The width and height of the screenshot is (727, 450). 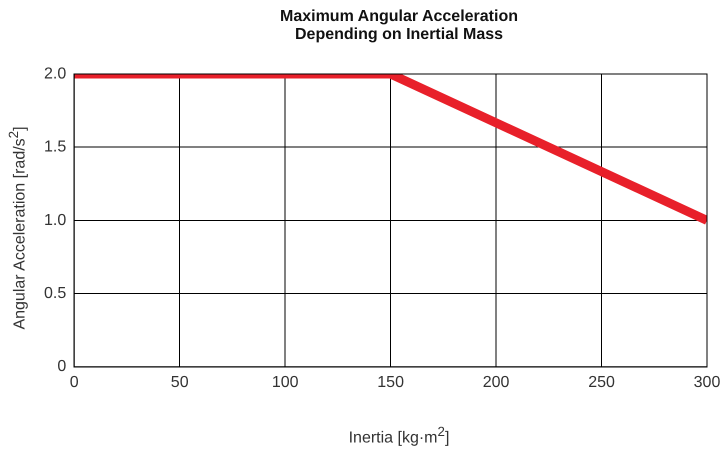 I want to click on x-tick-label: 200, so click(x=496, y=382).